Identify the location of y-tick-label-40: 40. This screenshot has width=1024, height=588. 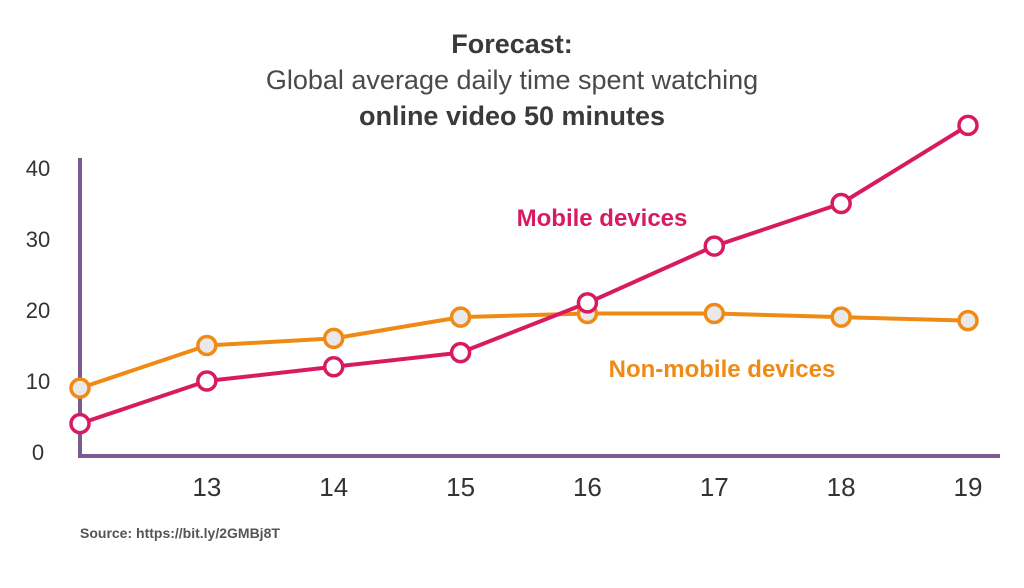
(38, 168).